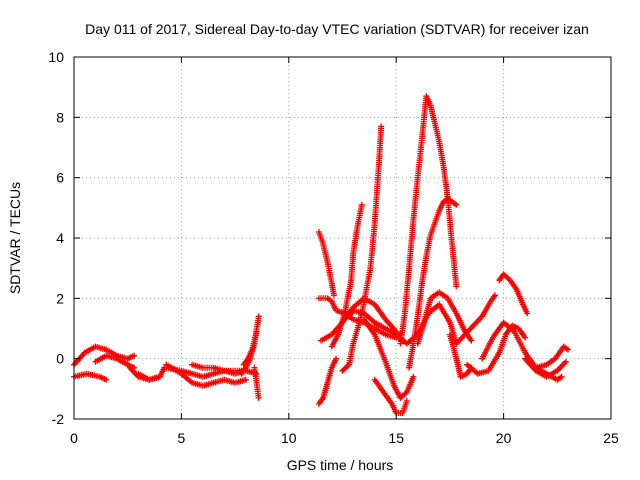  I want to click on y-tick-label: -2, so click(58, 419).